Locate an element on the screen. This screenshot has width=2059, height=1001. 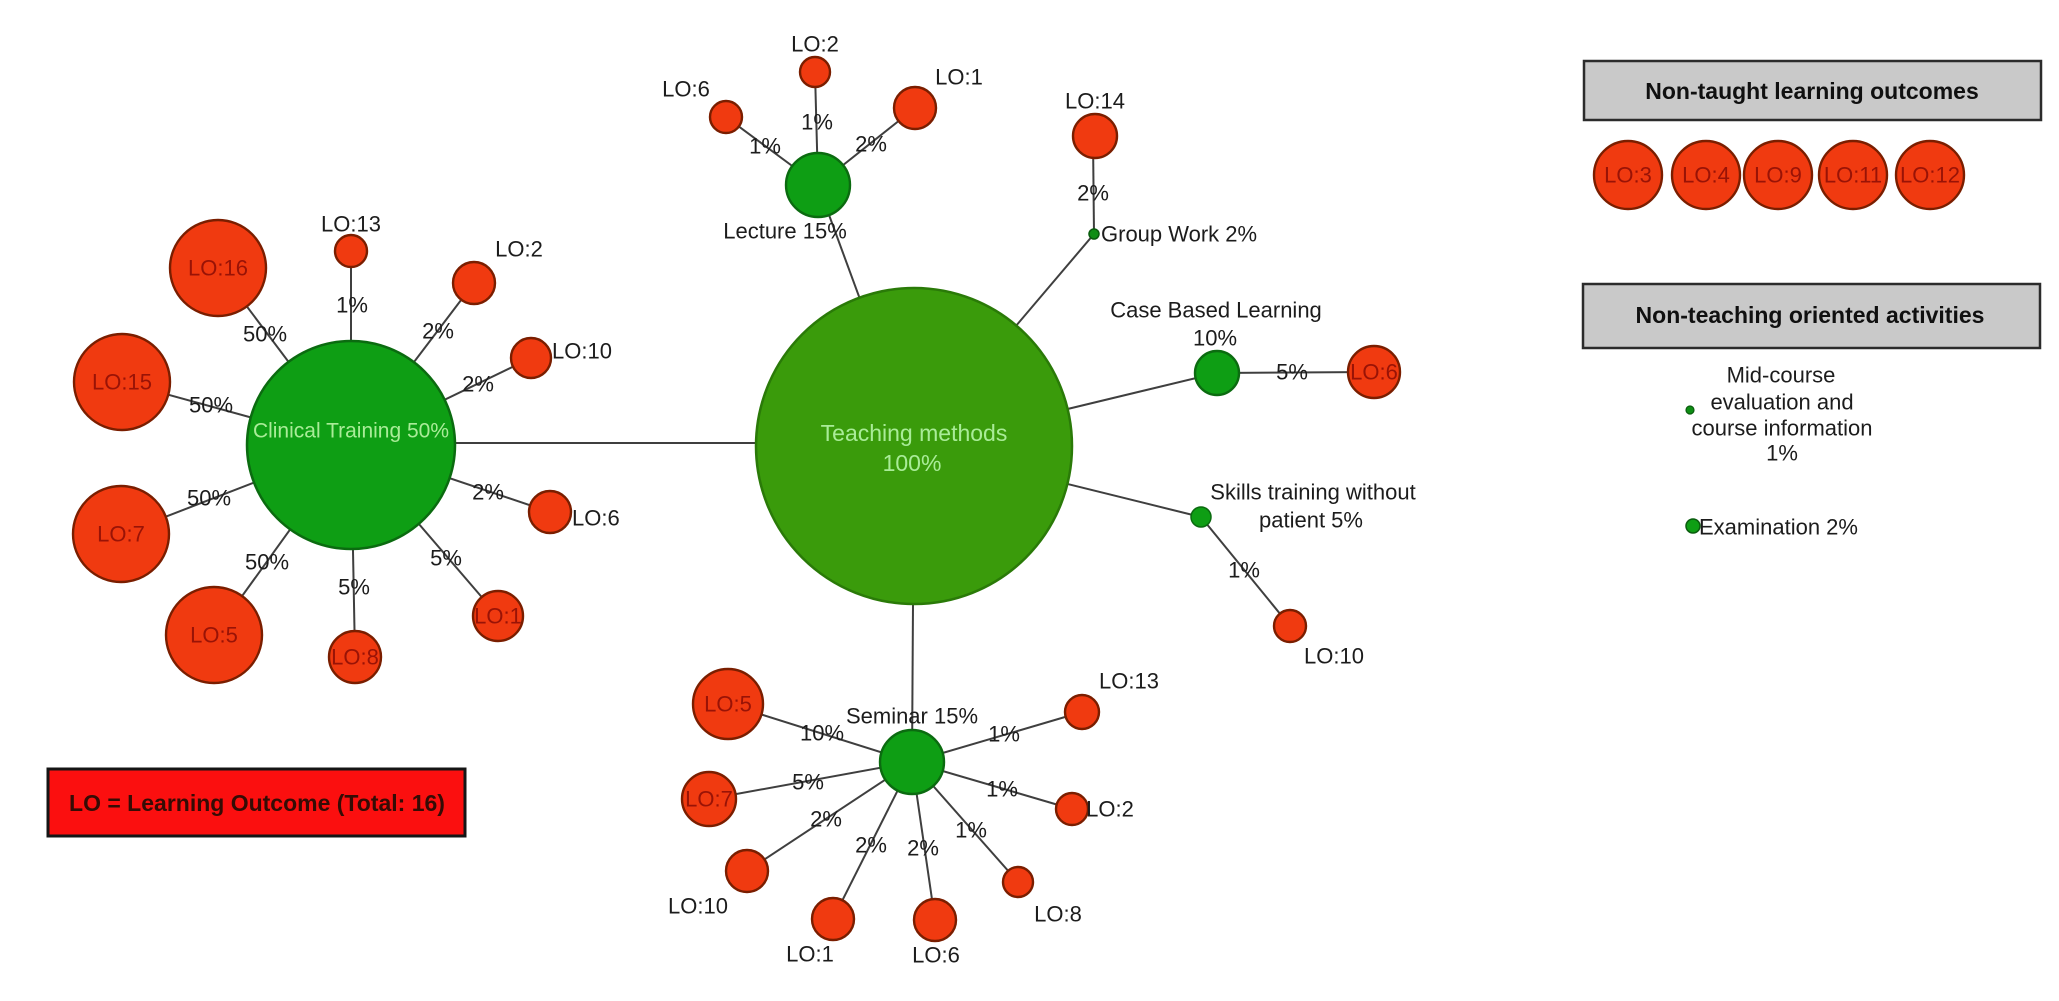
svg-text: LO:9 is located at coordinates (1778, 175).